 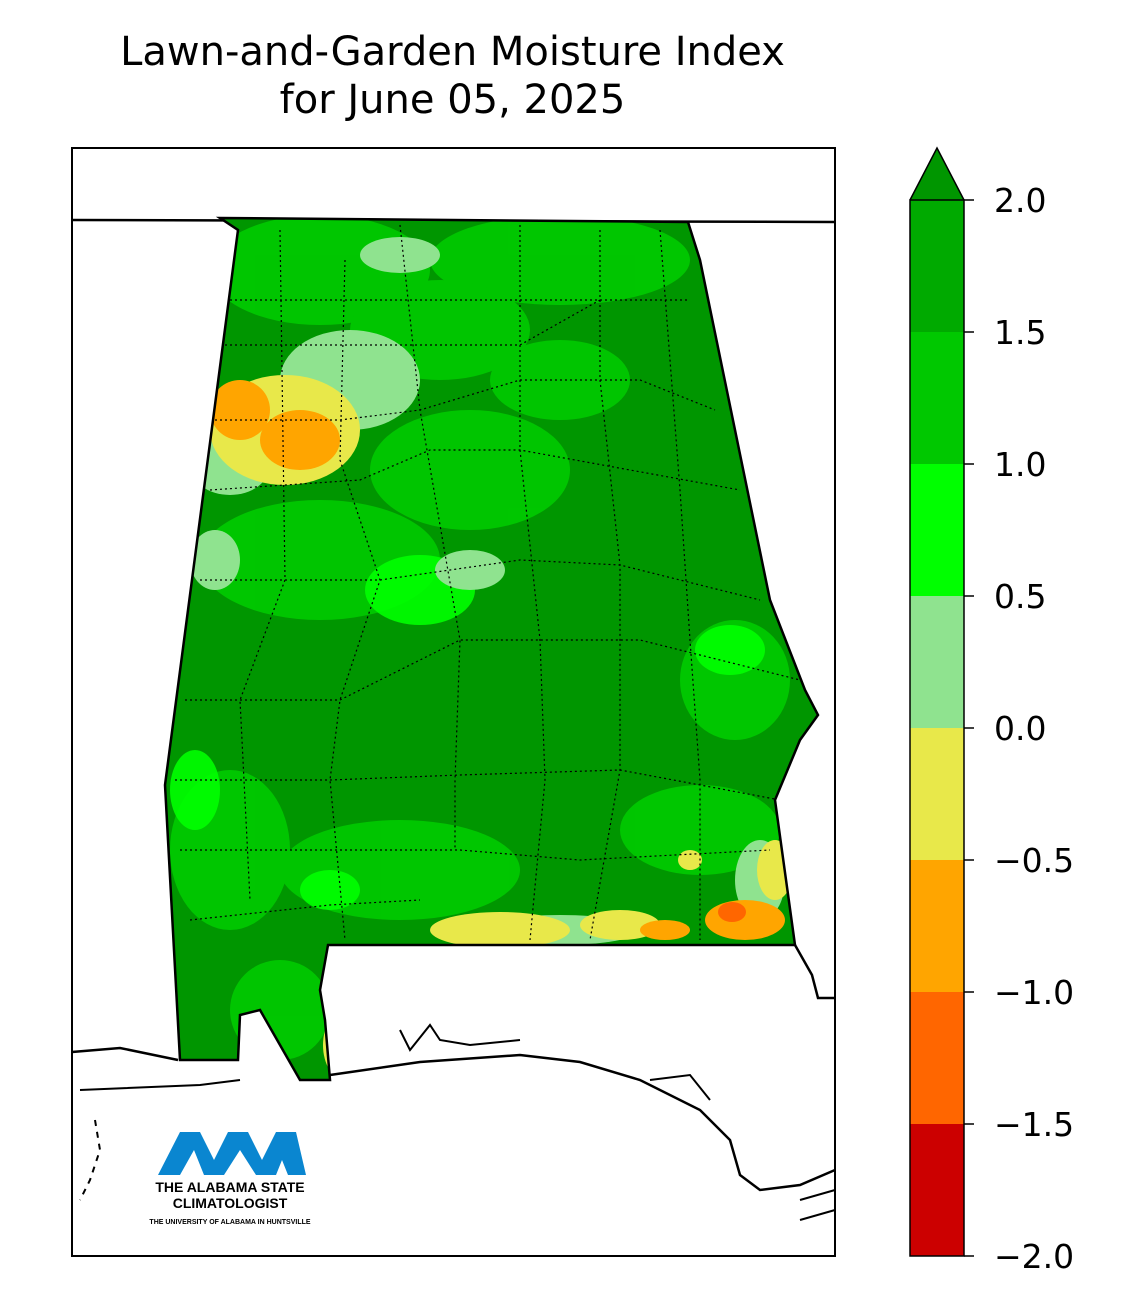 I want to click on colorbar-tick-label: 2.0, so click(x=1020, y=200).